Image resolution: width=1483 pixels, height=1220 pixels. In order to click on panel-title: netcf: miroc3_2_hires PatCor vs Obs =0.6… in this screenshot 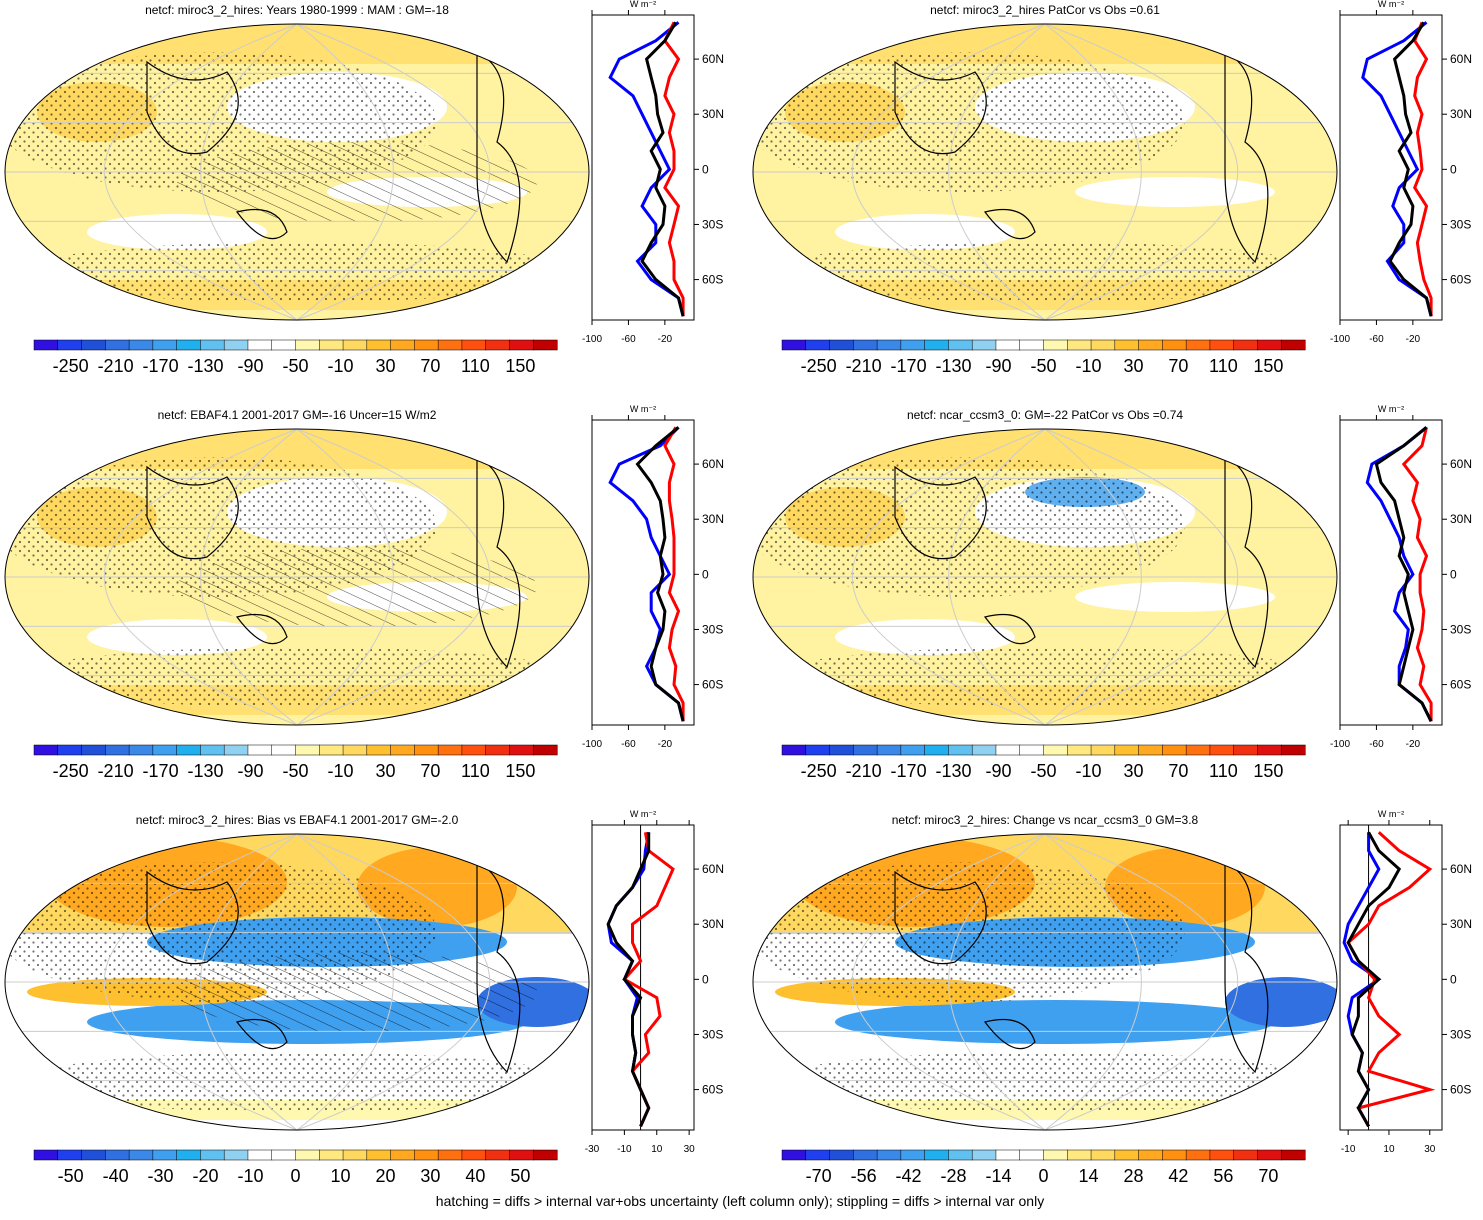, I will do `click(1045, 10)`.